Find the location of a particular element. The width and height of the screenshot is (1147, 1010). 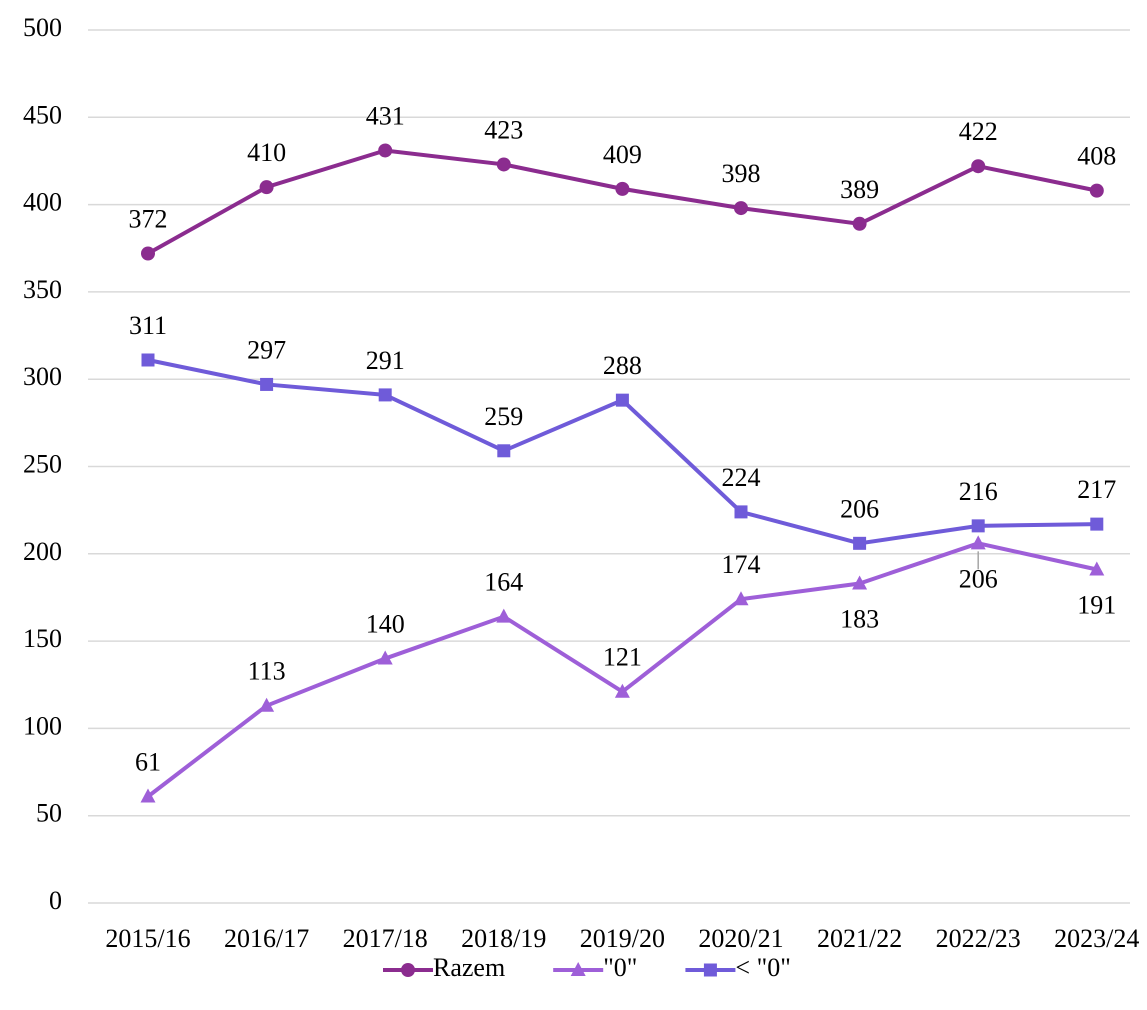

legend-label: < "0" is located at coordinates (762, 967).